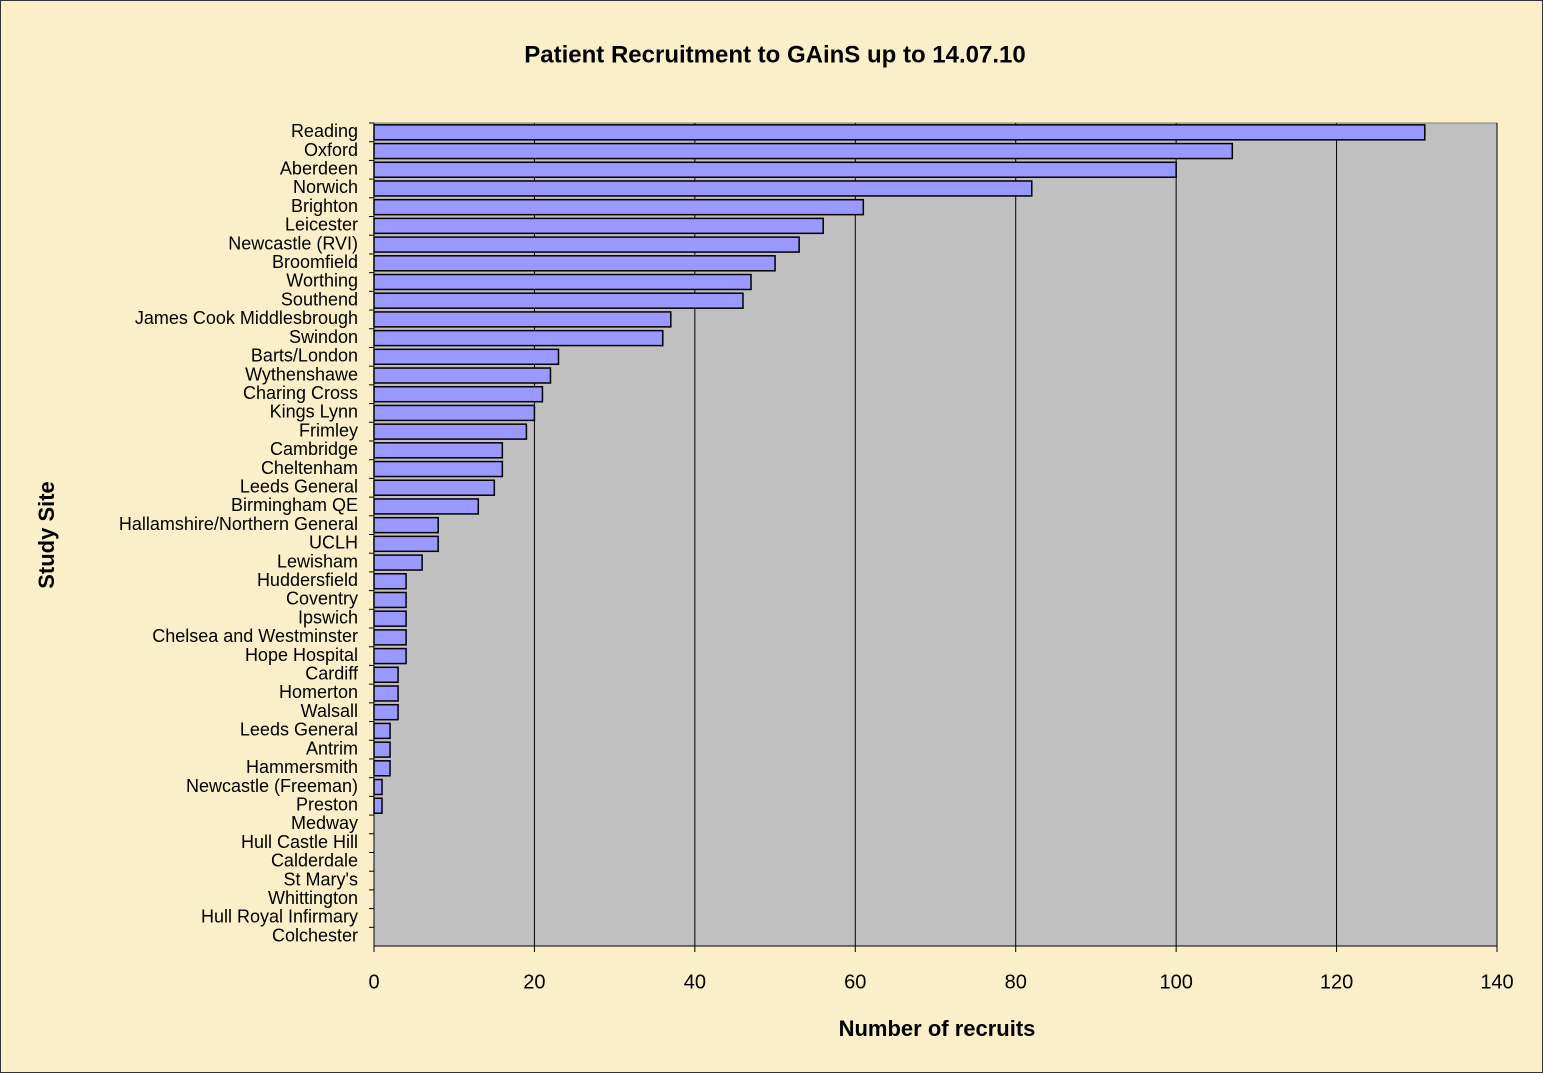 This screenshot has height=1073, width=1543. I want to click on y-tick-label: Medway, so click(324, 823).